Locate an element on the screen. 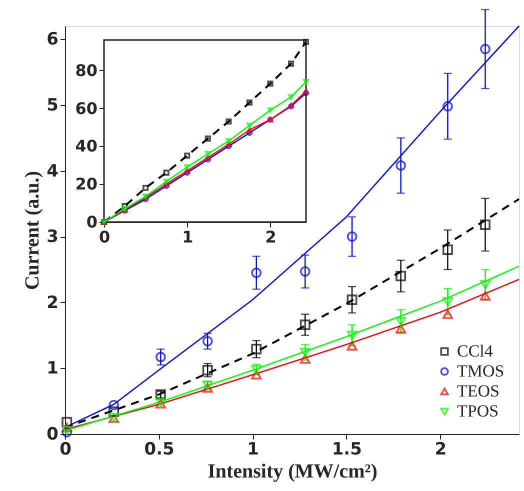 This screenshot has width=524, height=491. y-tick-label: 1 is located at coordinates (52, 368).